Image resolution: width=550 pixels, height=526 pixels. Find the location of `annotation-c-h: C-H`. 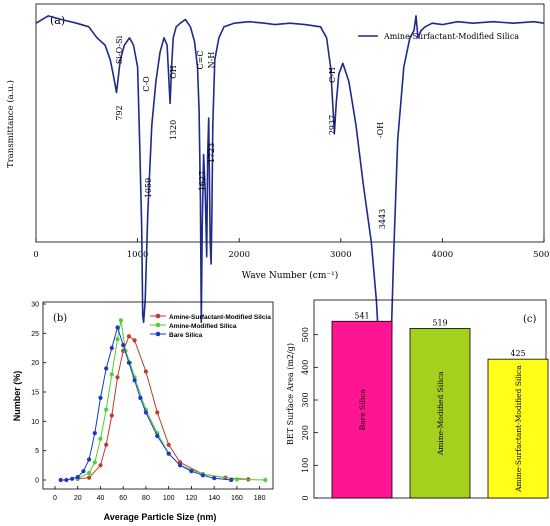

annotation-c-h: C-H is located at coordinates (332, 75).